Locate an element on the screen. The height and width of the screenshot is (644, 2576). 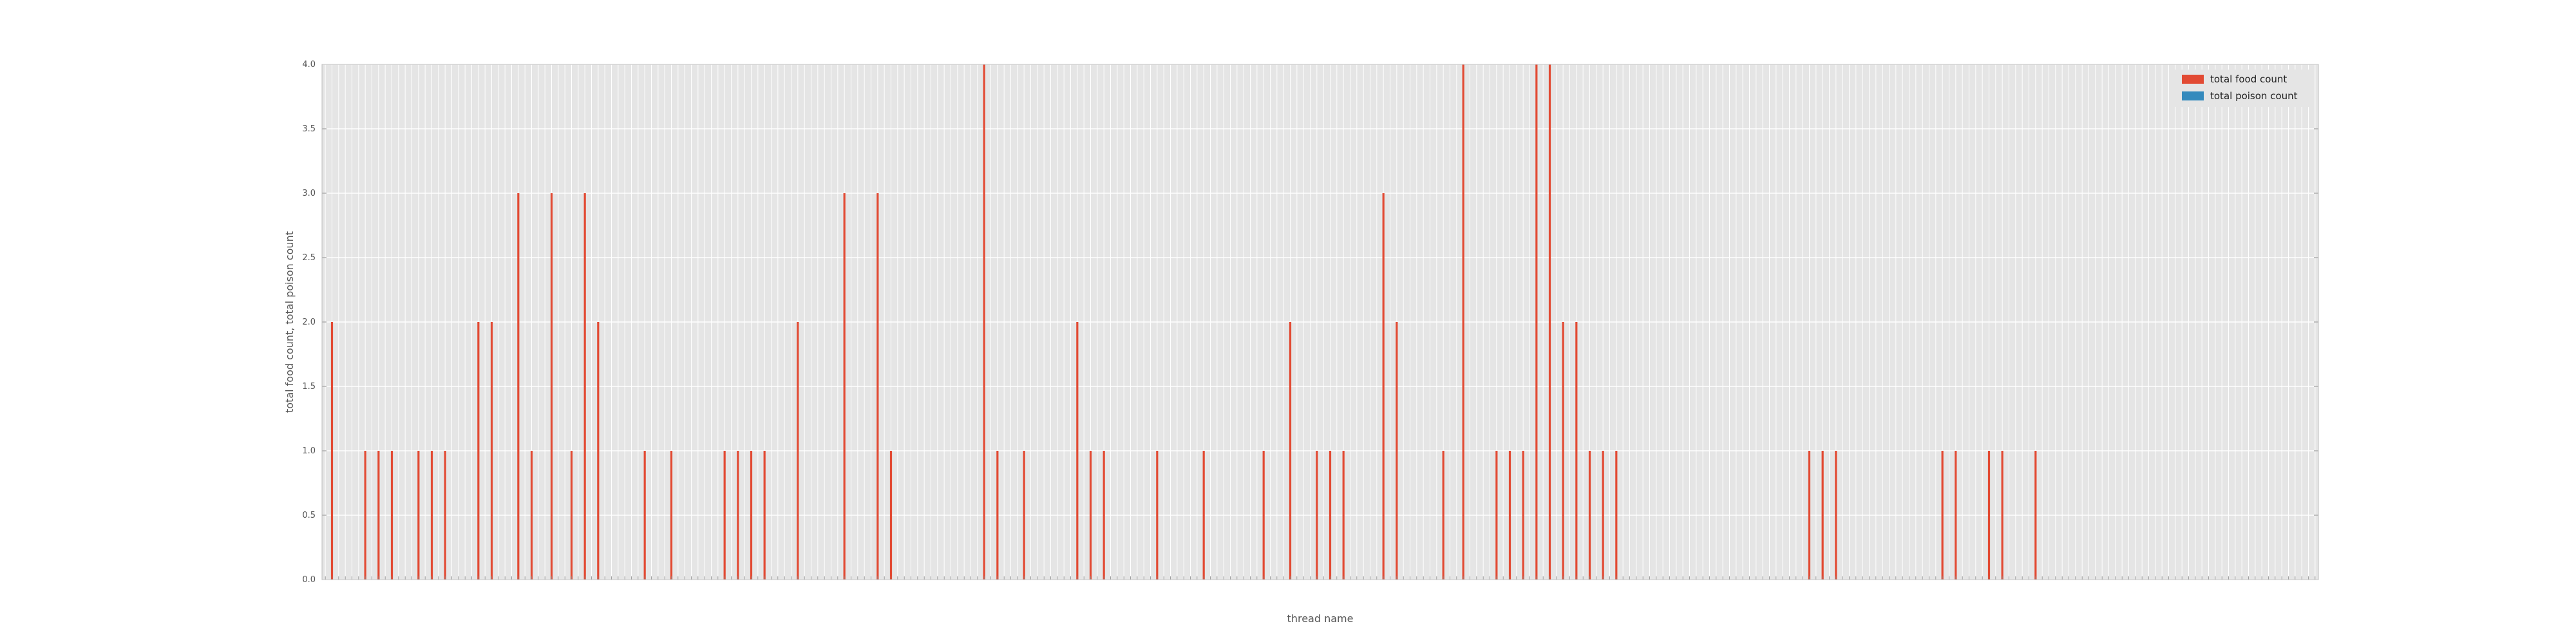
legend: total food count total poison count is located at coordinates (2241, 88).